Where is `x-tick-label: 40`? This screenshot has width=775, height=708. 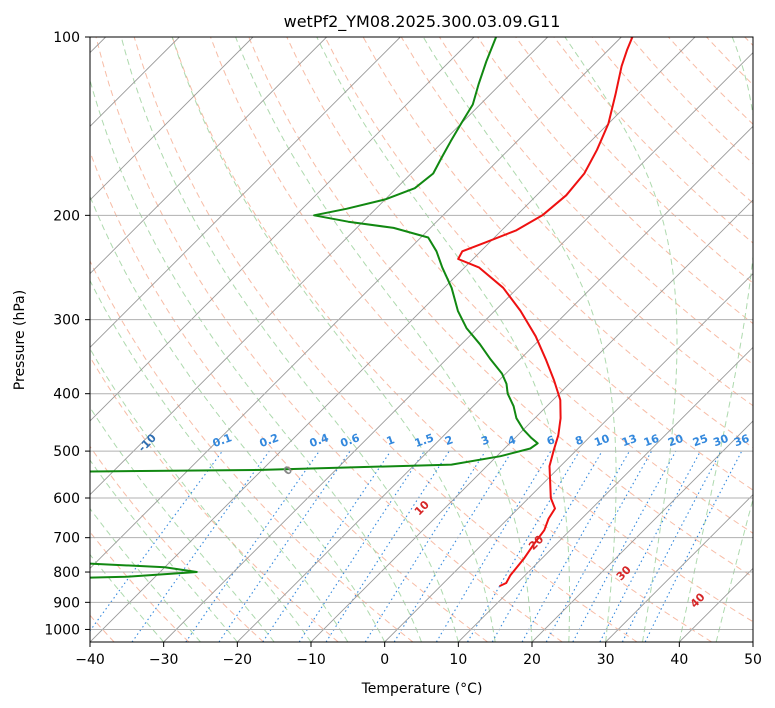 x-tick-label: 40 is located at coordinates (679, 660).